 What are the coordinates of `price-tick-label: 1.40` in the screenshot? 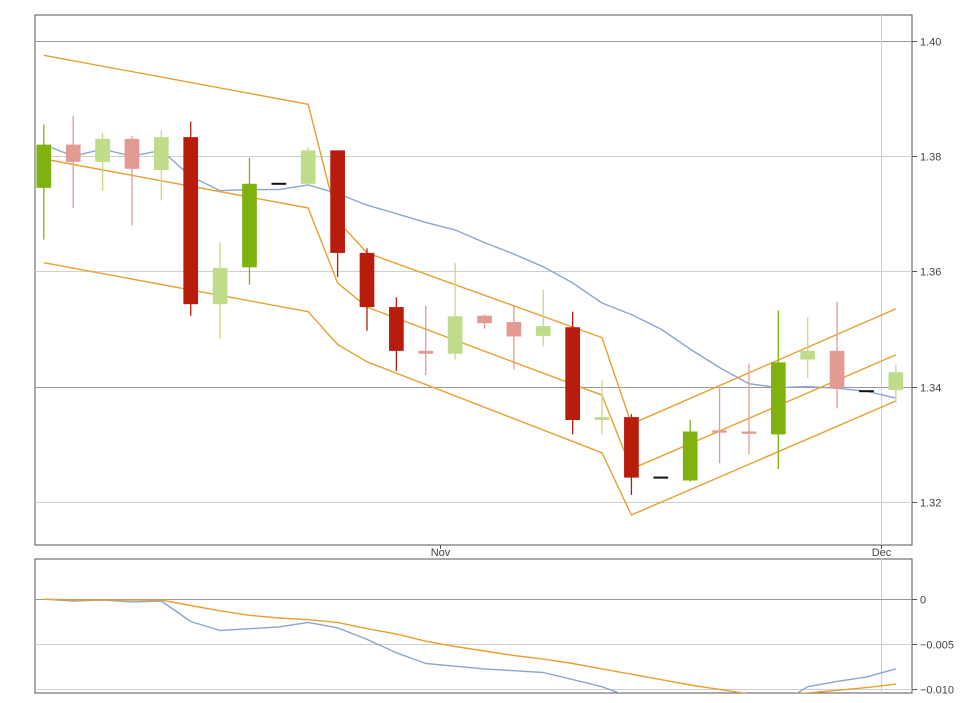 It's located at (930, 43).